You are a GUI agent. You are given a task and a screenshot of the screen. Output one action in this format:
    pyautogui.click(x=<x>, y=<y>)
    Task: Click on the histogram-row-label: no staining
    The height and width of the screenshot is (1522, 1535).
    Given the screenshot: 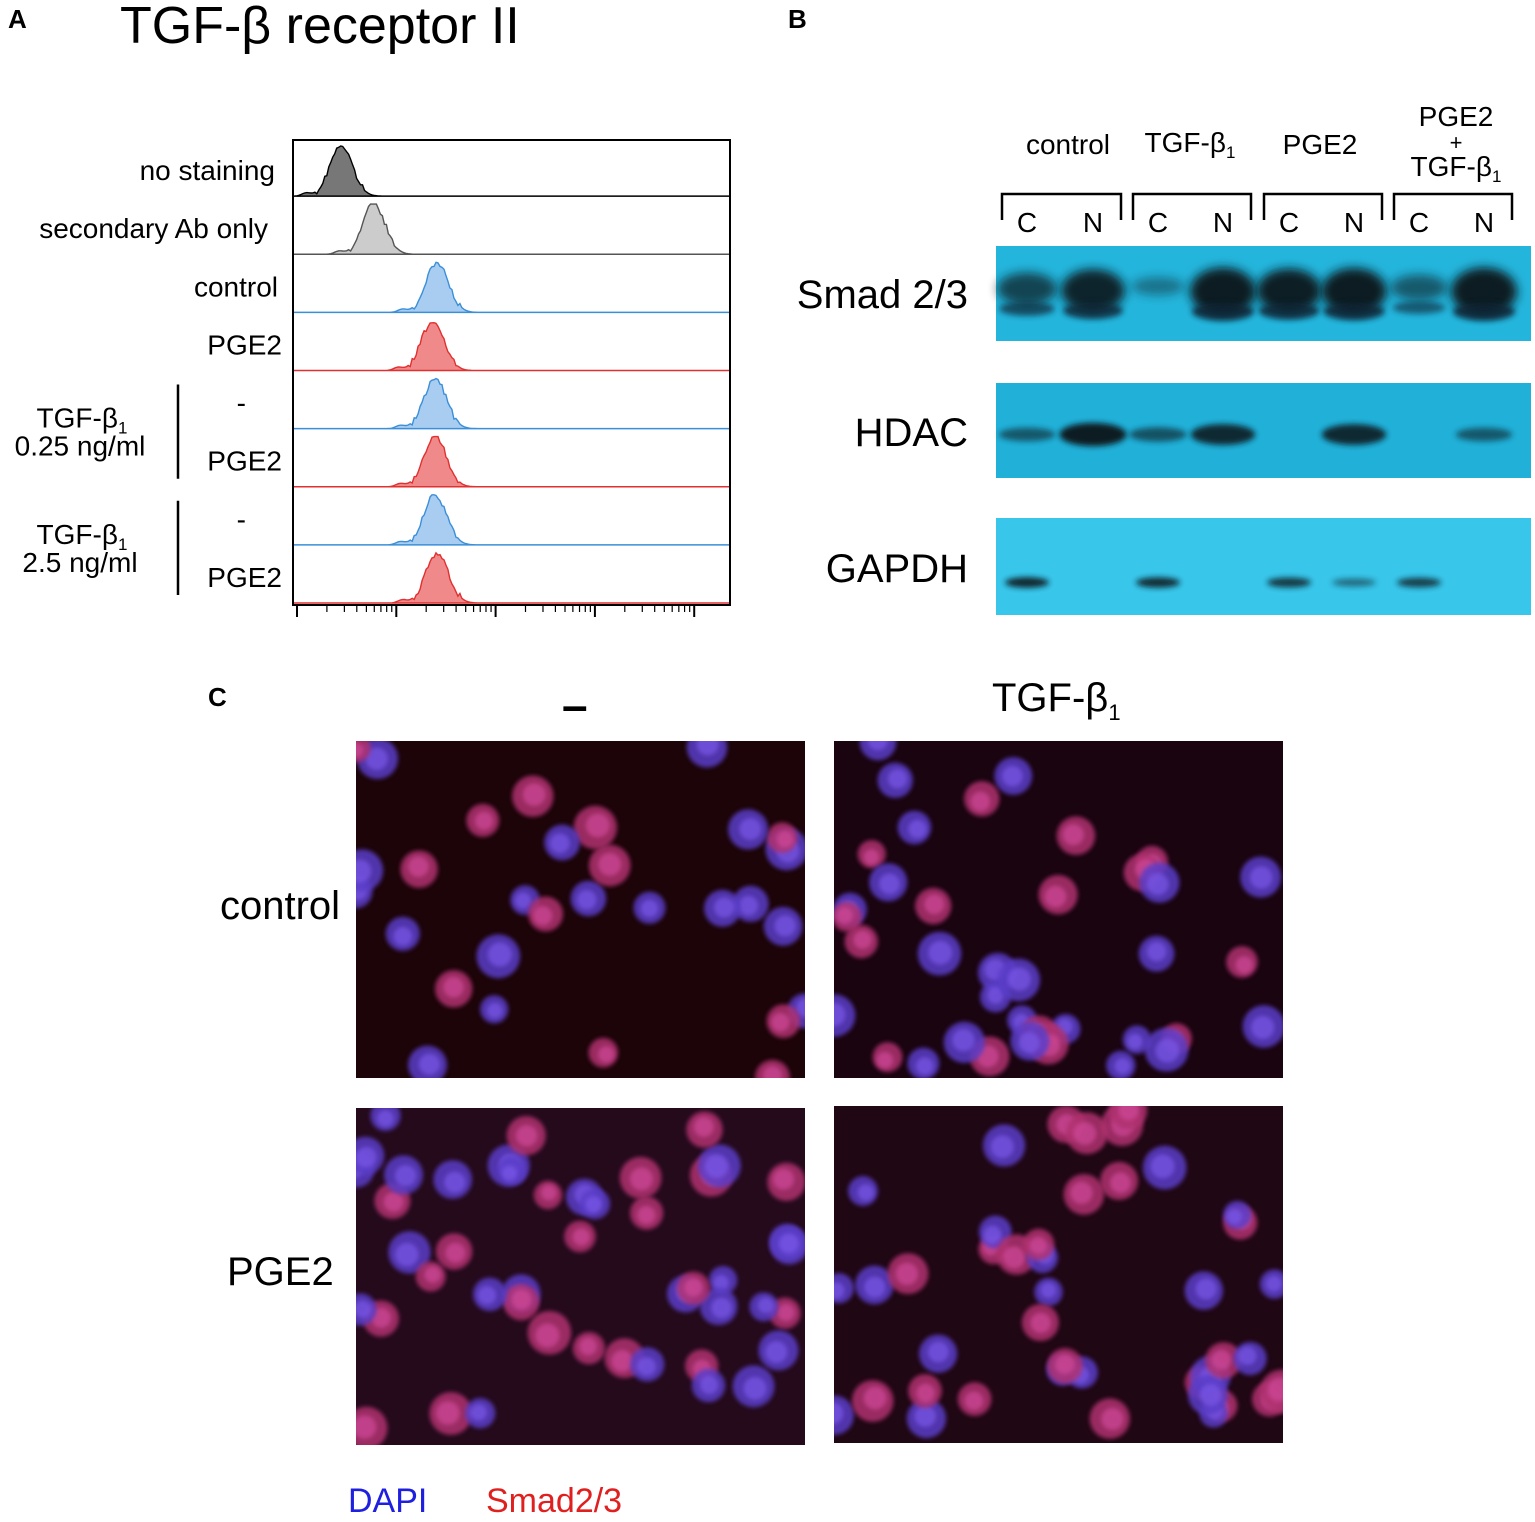 What is the action you would take?
    pyautogui.click(x=207, y=170)
    